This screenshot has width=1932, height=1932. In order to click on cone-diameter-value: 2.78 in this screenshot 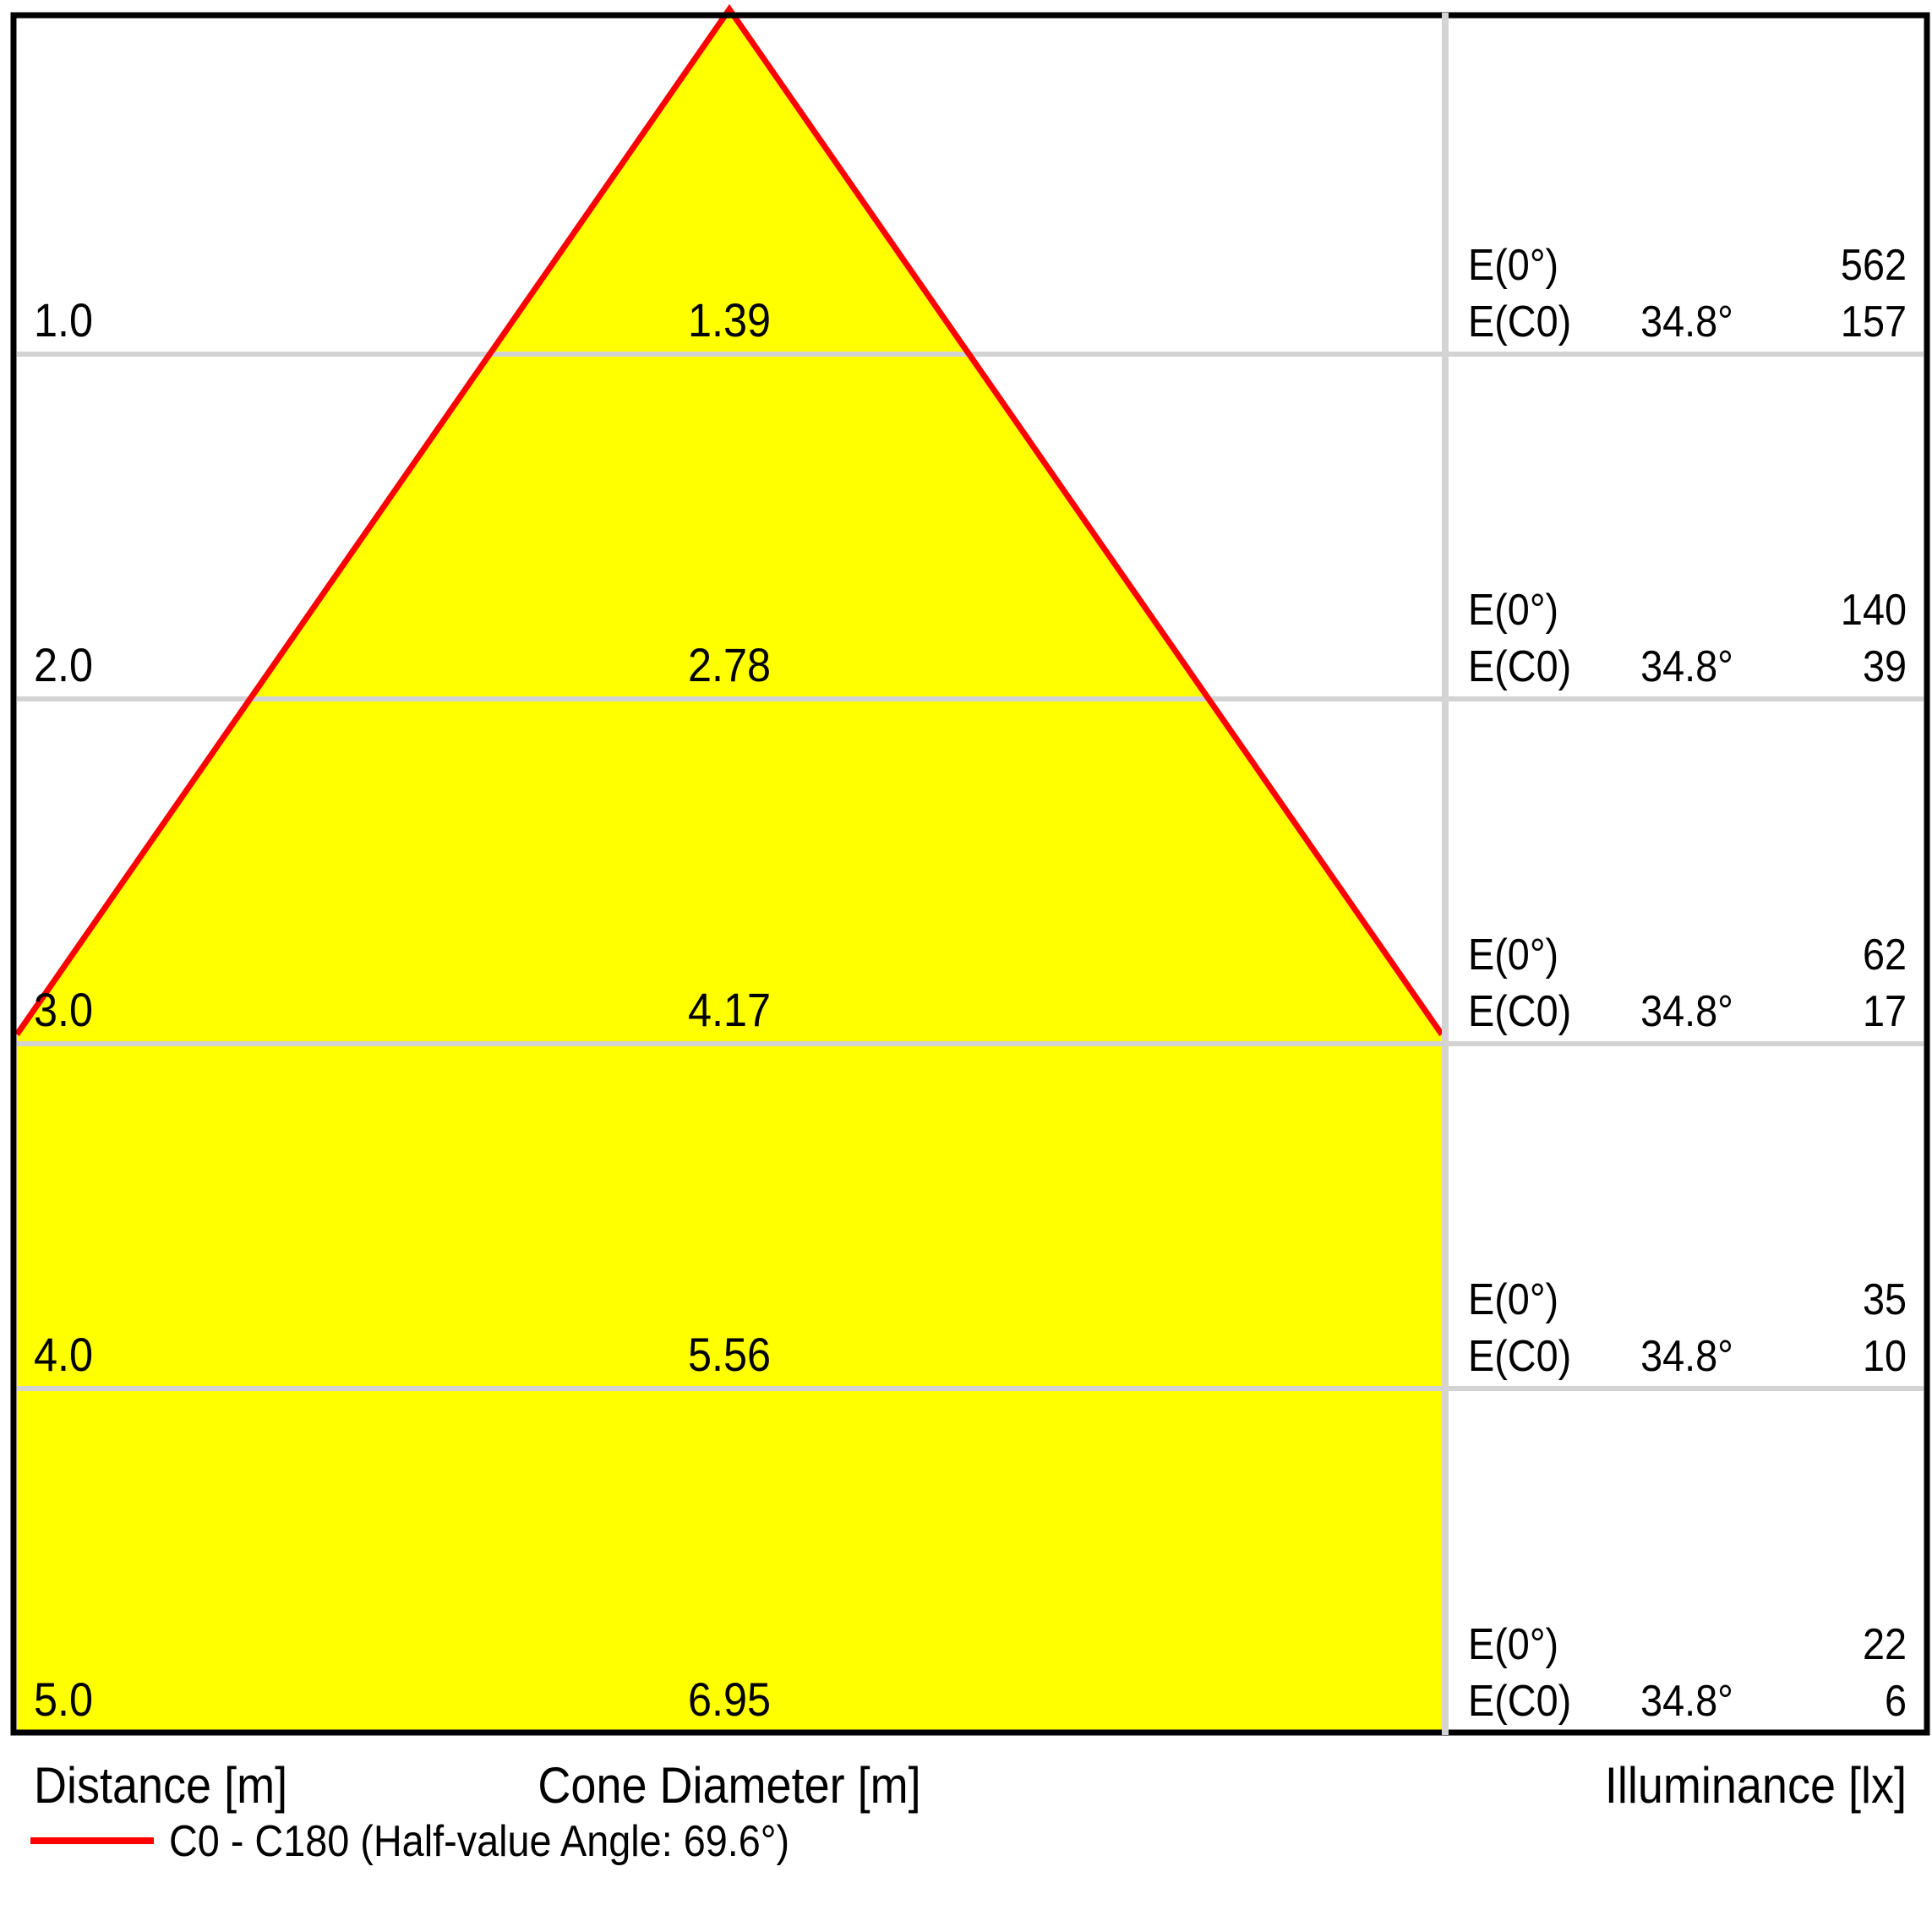, I will do `click(729, 664)`.